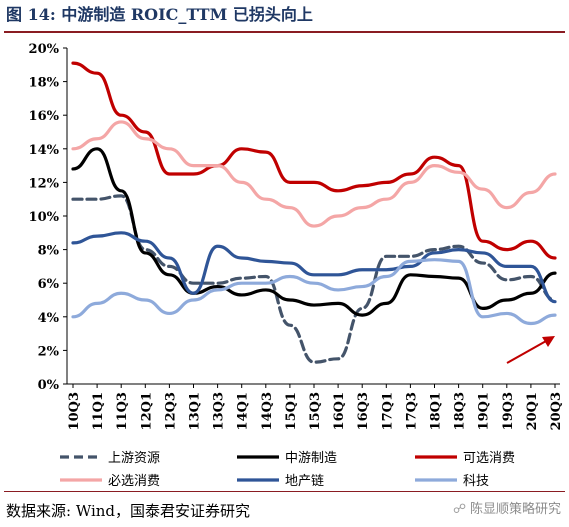  I want to click on x-tick-label: 20Q3, so click(556, 411).